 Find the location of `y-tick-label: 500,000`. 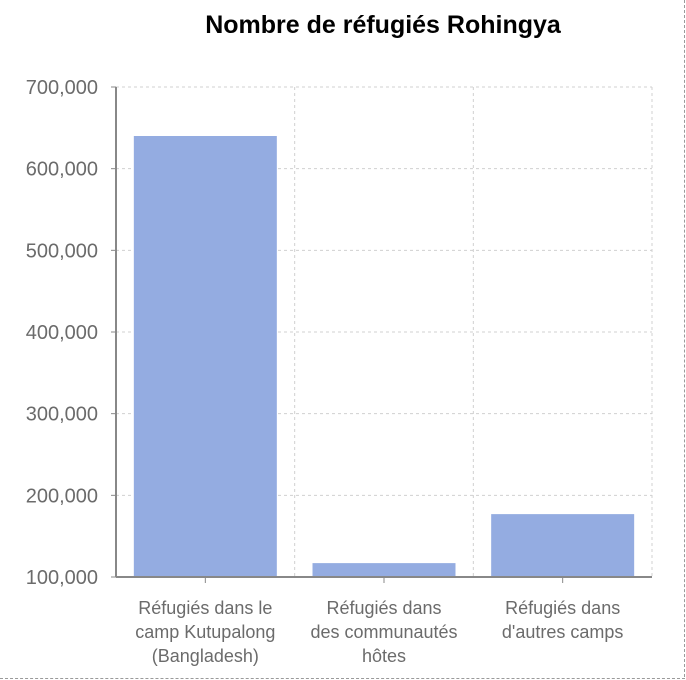

y-tick-label: 500,000 is located at coordinates (62, 251).